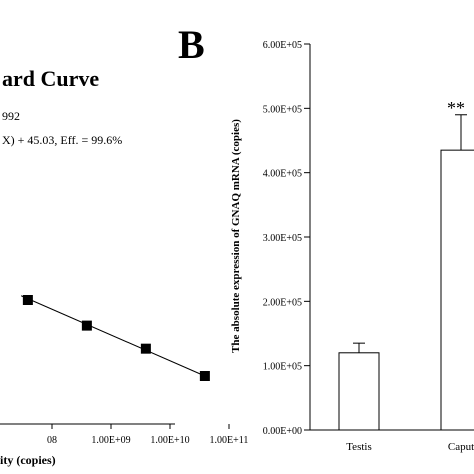 Image resolution: width=474 pixels, height=474 pixels. I want to click on panel-b-significance-marker: **, so click(456, 108).